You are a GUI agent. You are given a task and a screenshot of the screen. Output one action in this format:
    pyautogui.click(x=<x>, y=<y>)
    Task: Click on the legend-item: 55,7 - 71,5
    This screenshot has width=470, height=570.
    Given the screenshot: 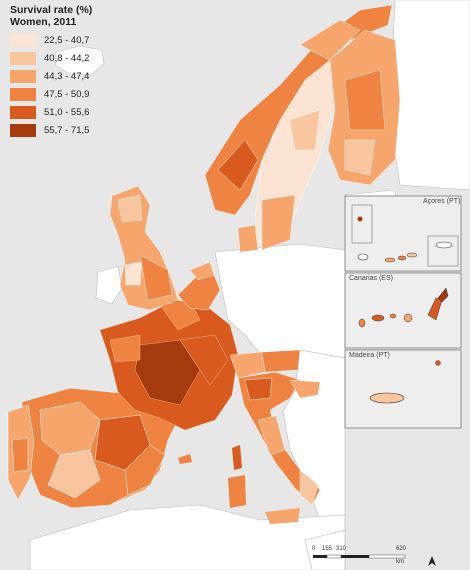 What is the action you would take?
    pyautogui.click(x=90, y=130)
    